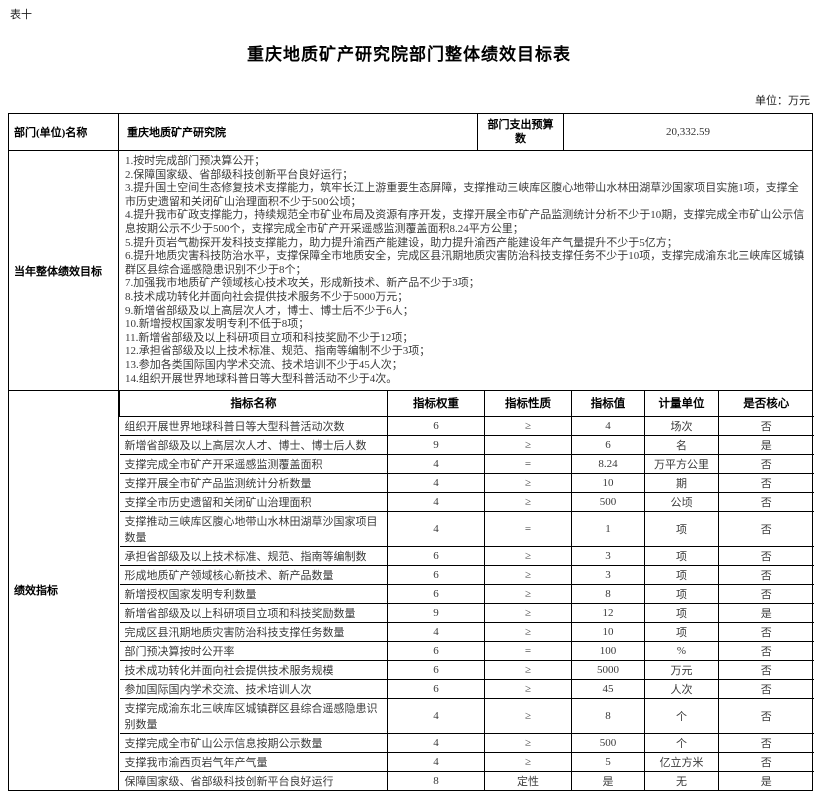 Image resolution: width=818 pixels, height=791 pixels. Describe the element at coordinates (681, 425) in the screenshot. I see `indicator-unit-cell: 场次` at that location.